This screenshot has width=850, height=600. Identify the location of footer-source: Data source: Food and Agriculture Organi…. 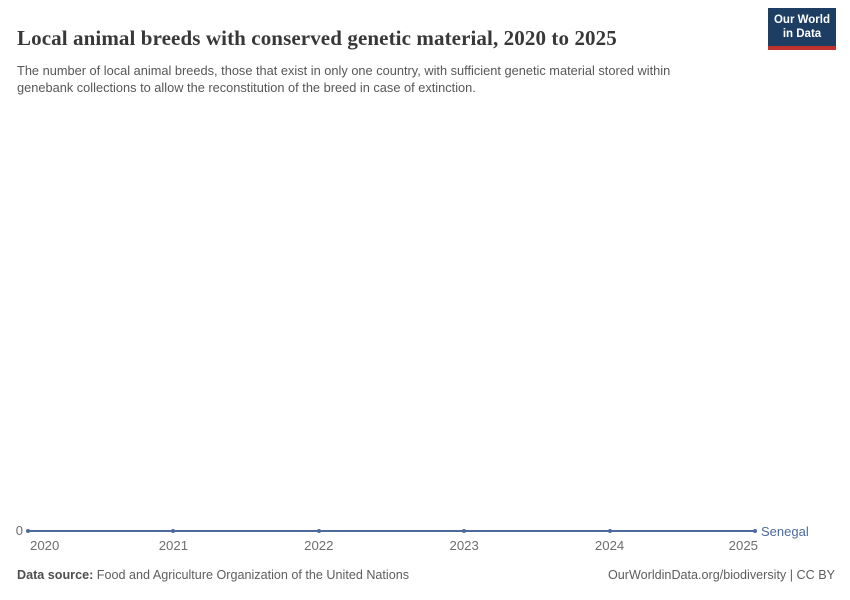
(213, 575).